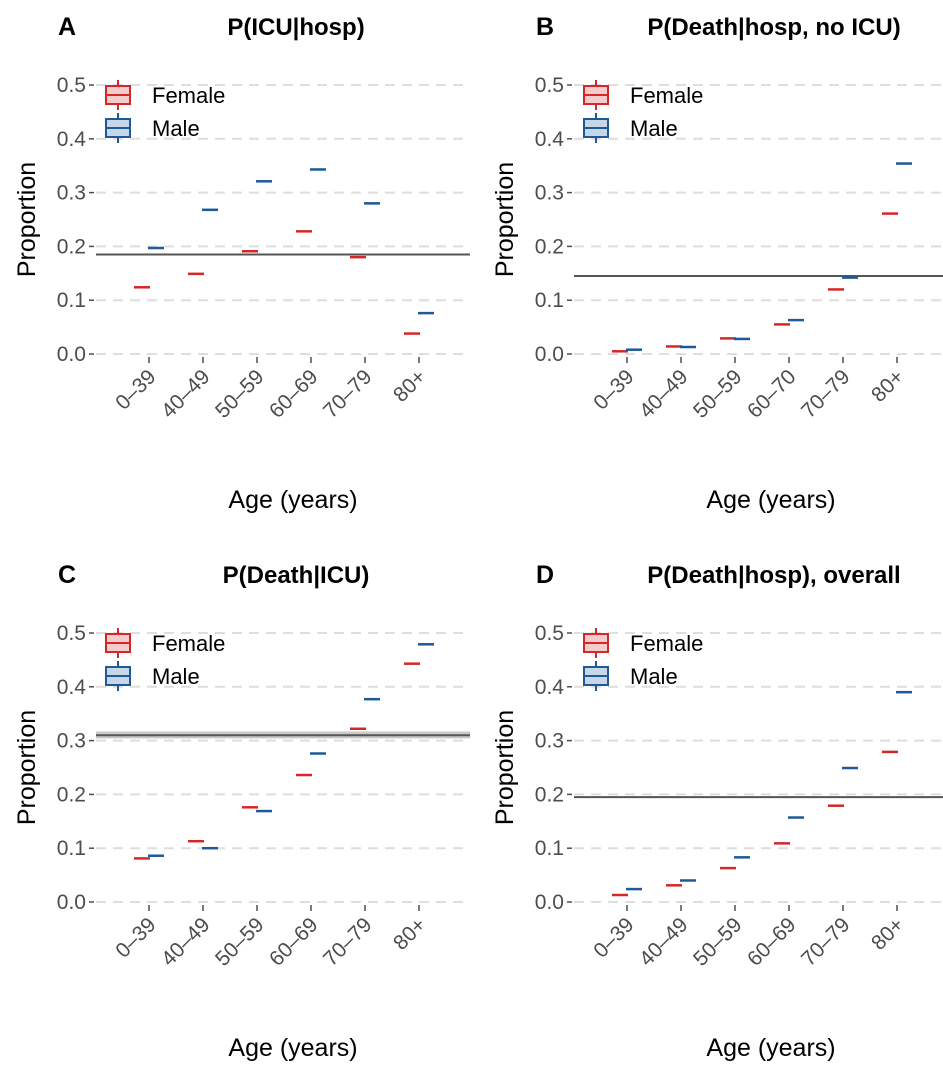  I want to click on y-tick-label: 0.5, so click(71, 85).